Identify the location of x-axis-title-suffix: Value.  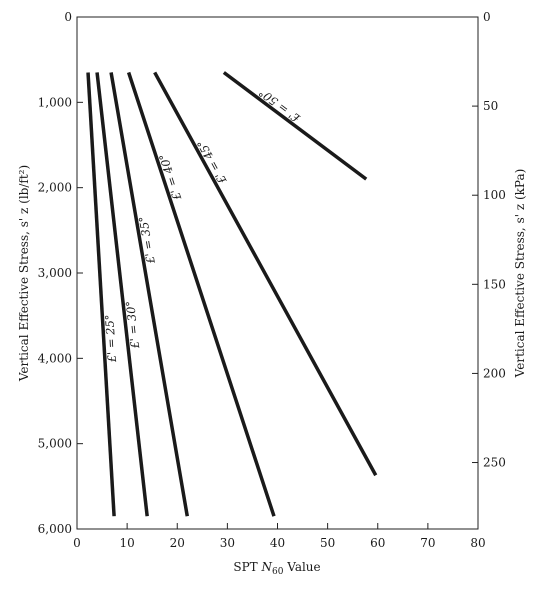
(301, 567).